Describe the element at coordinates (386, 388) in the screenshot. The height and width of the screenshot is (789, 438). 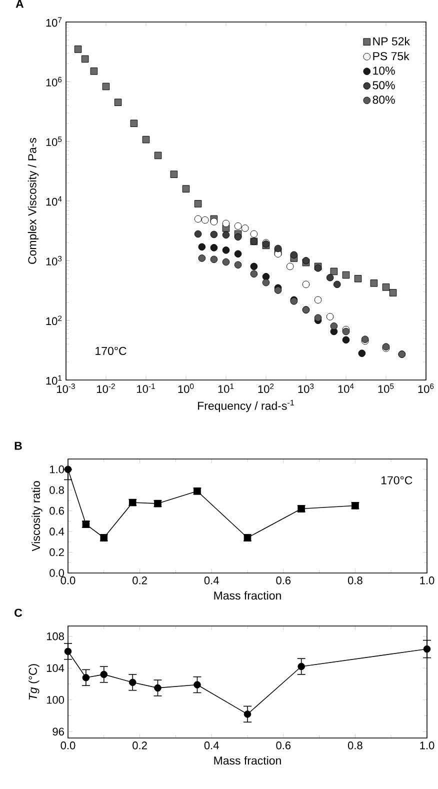
I see `x-tick-label: 10$^{5}$` at that location.